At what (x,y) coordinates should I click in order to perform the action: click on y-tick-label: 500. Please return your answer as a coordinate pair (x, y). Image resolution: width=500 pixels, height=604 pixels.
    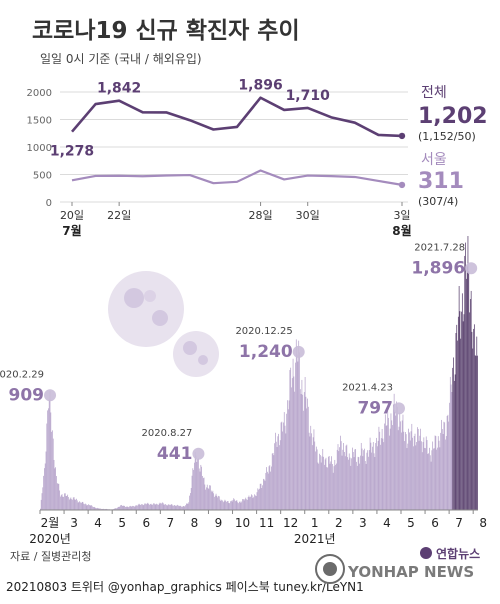
    Looking at the image, I should click on (42, 176).